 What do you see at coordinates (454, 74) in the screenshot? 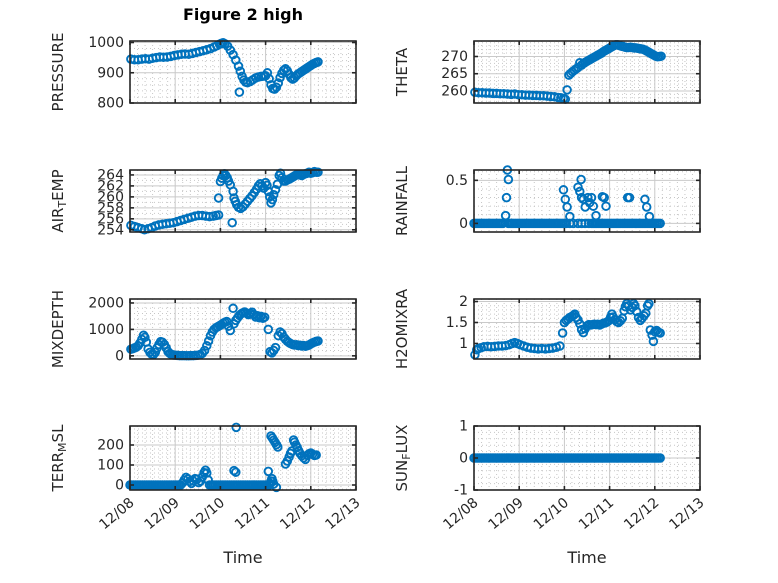
I see `y-tick-label: 265` at bounding box center [454, 74].